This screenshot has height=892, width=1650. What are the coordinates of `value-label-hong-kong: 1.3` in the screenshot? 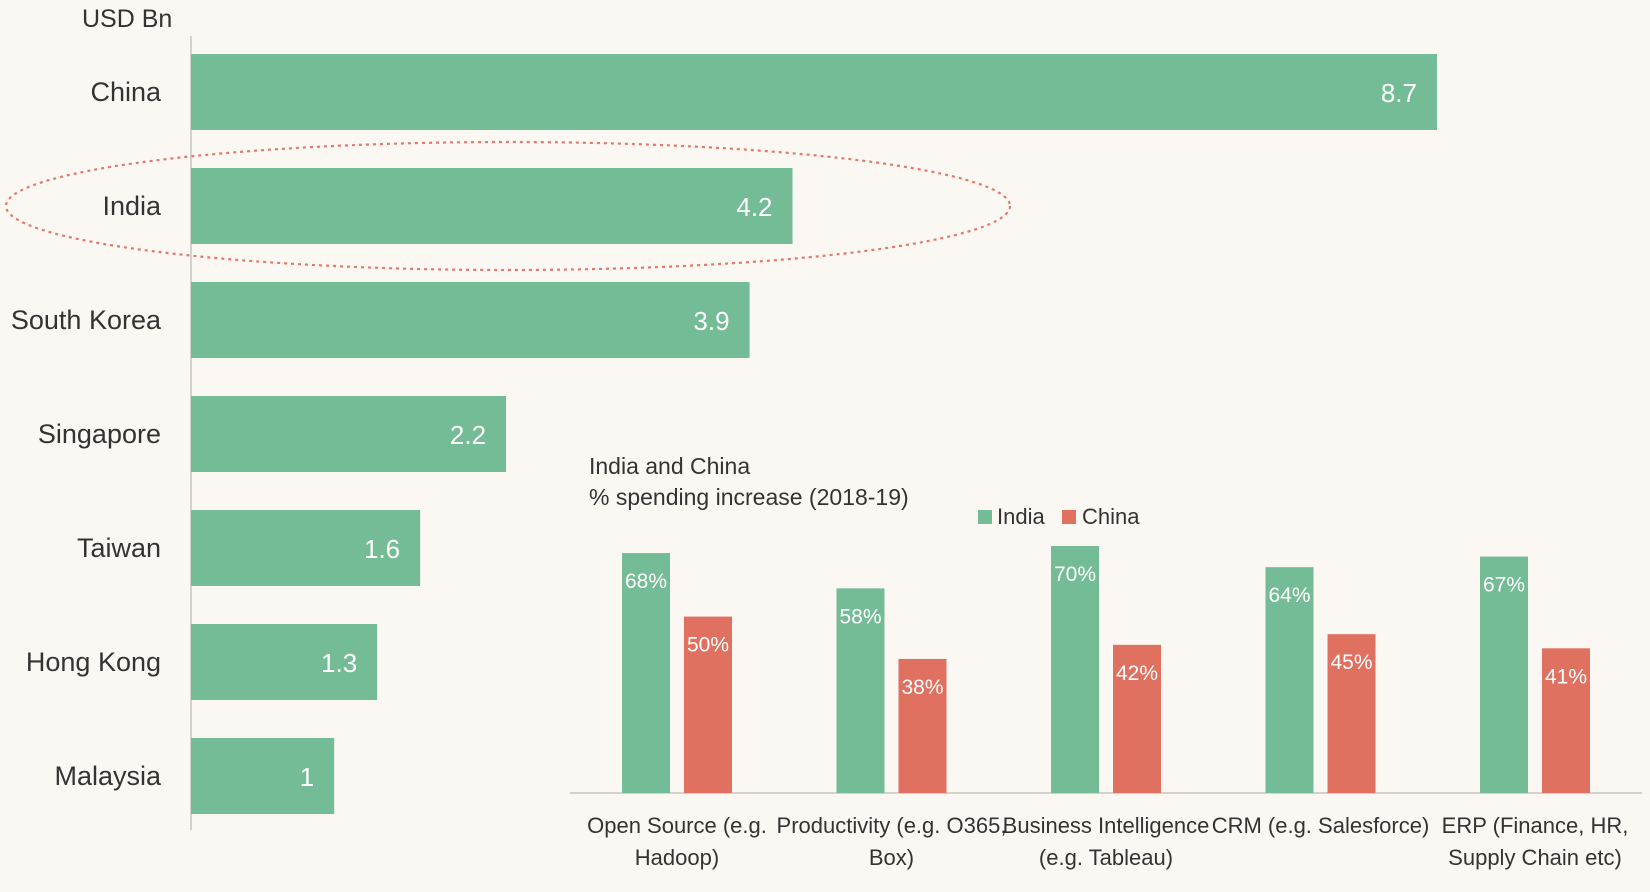 It's located at (339, 663).